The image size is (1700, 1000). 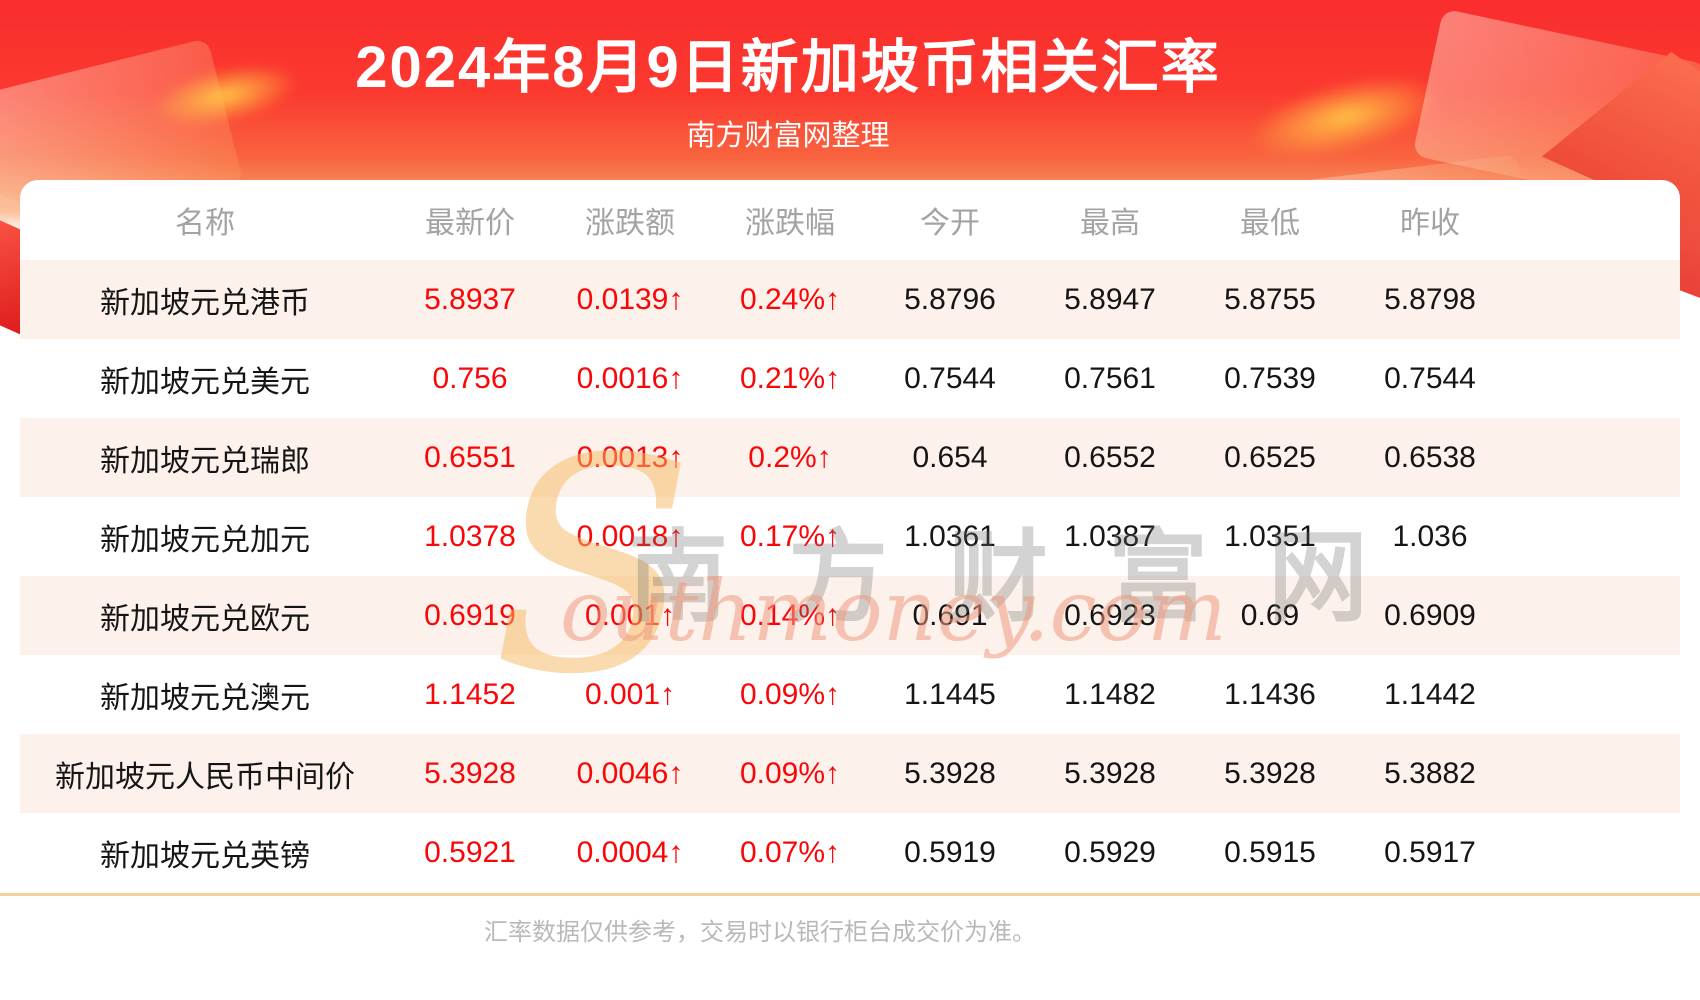 What do you see at coordinates (1430, 852) in the screenshot?
I see `cell-prev_close: 0.5917` at bounding box center [1430, 852].